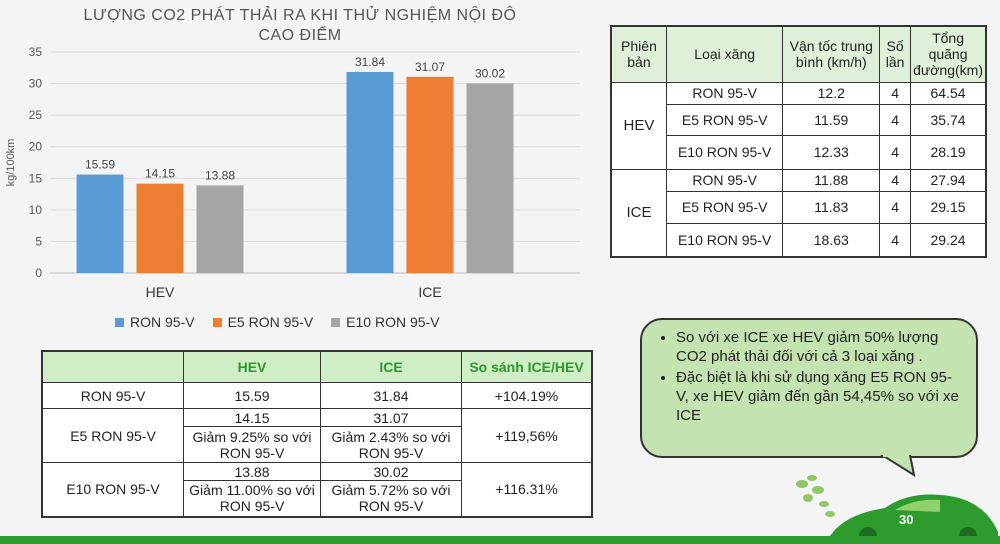  I want to click on spec-cell-distance: 28.19, so click(948, 152).